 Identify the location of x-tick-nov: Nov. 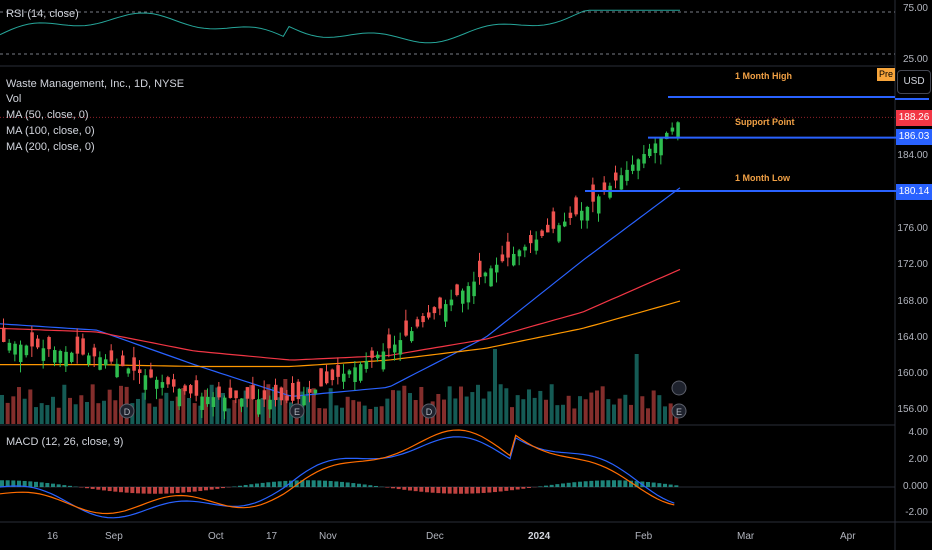
(328, 536).